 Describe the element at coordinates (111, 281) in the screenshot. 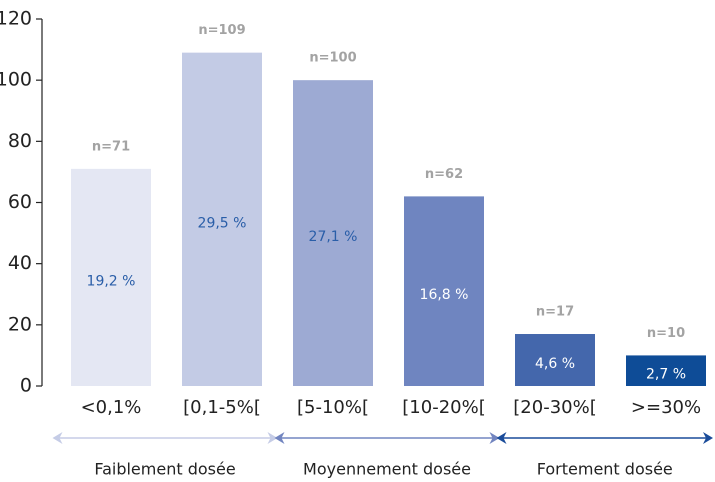

I see `share-label: 19,2 %` at that location.